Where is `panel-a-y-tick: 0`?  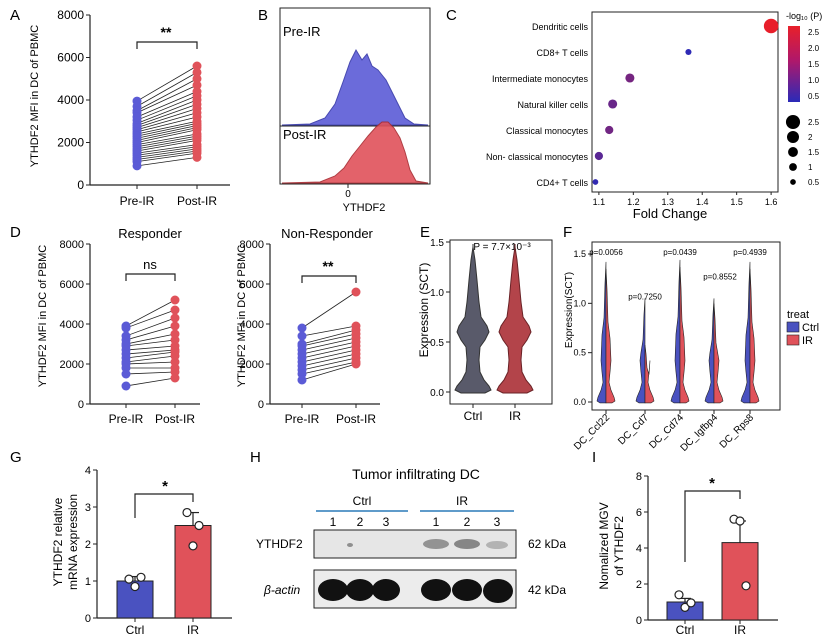 panel-a-y-tick: 0 is located at coordinates (80, 185).